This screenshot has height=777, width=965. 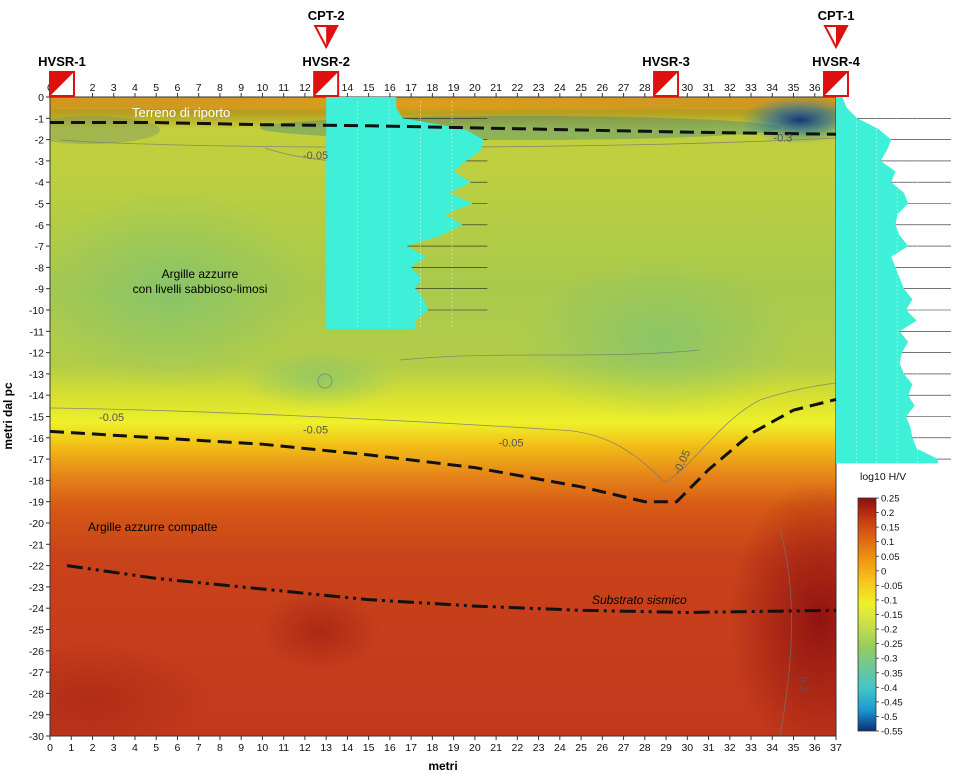 What do you see at coordinates (560, 88) in the screenshot?
I see `x-tick-label-top-24: 24` at bounding box center [560, 88].